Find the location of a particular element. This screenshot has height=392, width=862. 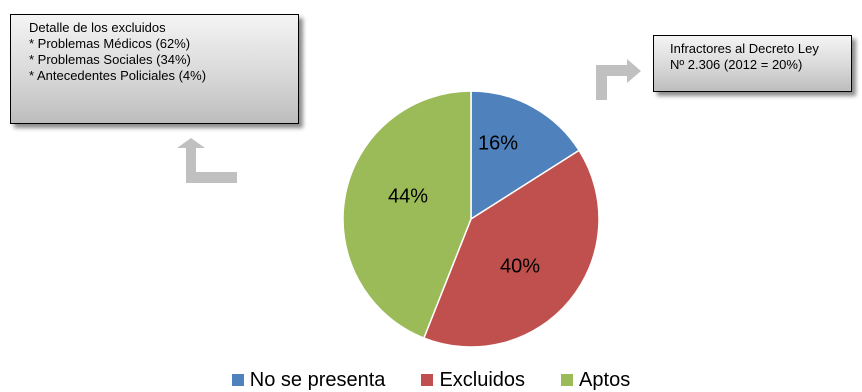

pie-slice-aptos is located at coordinates (407, 214).